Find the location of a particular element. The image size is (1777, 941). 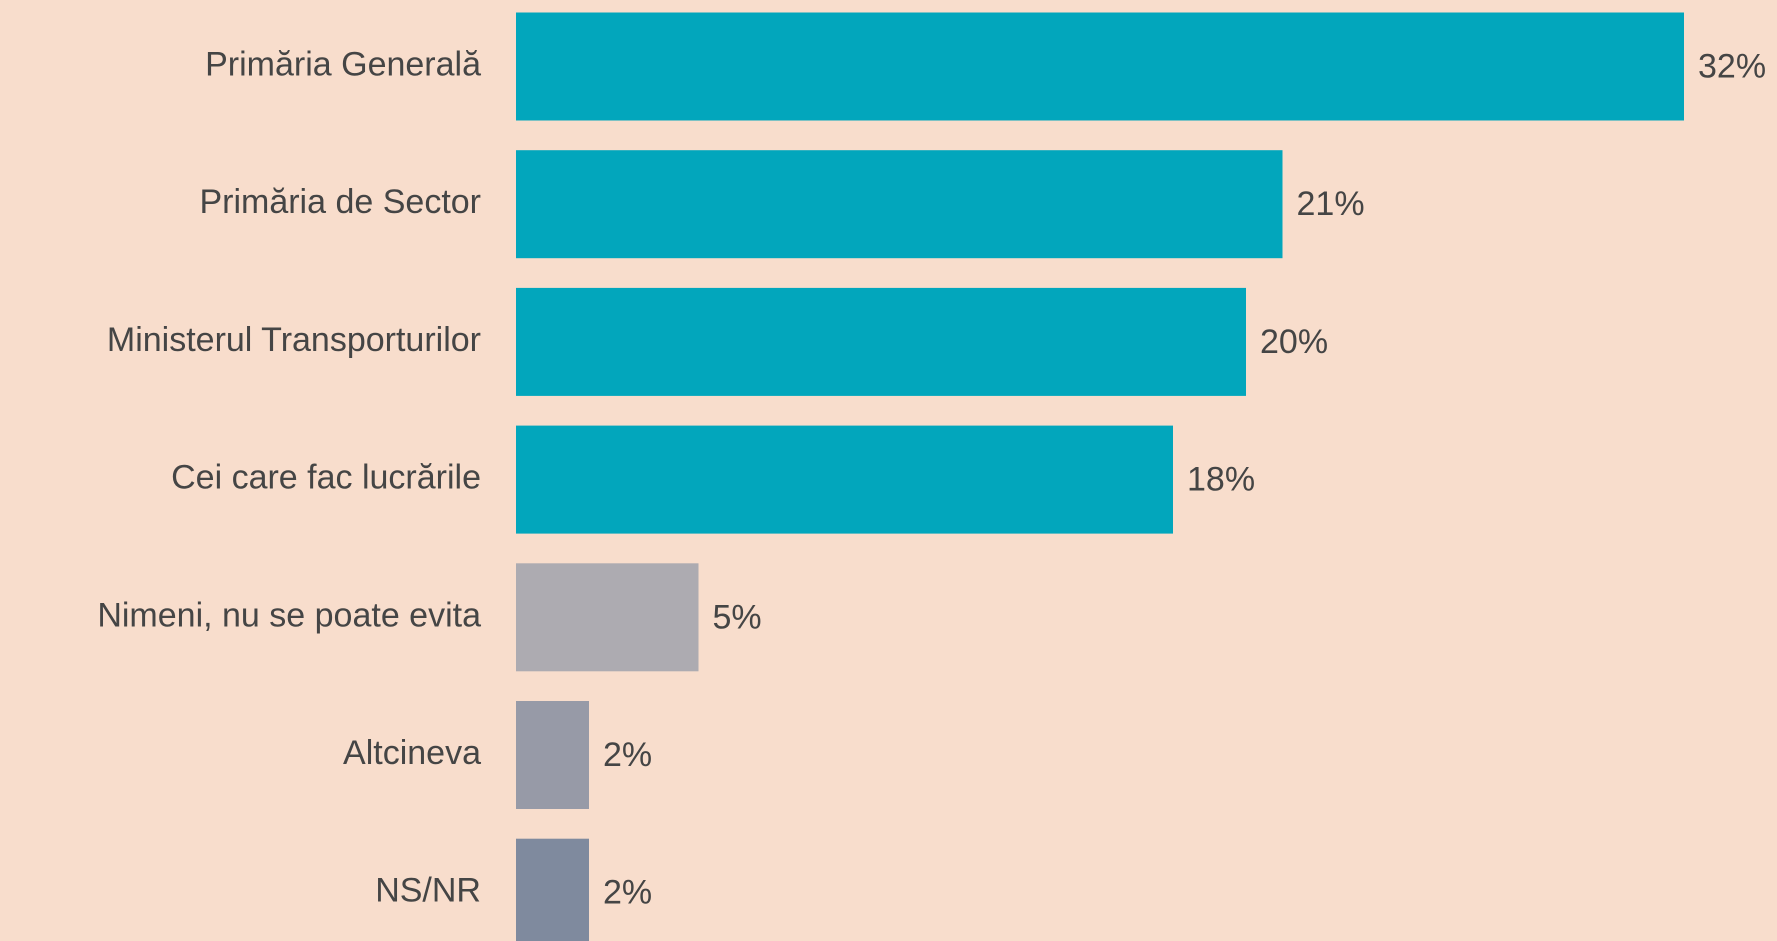

value-label: 21% is located at coordinates (1331, 204).